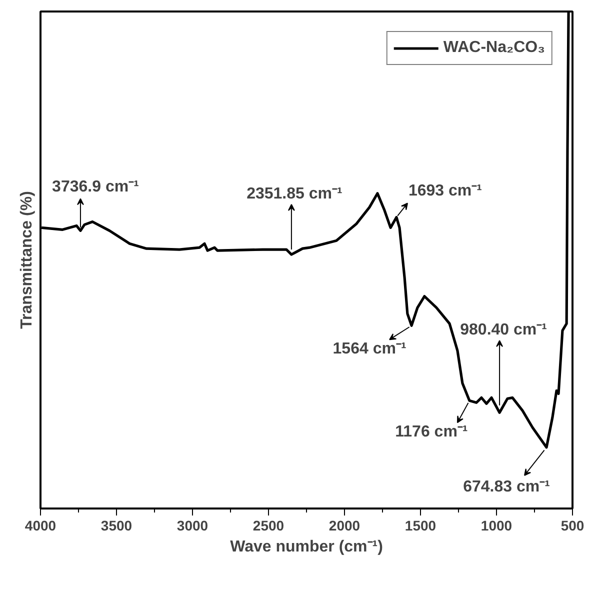 The height and width of the screenshot is (592, 599). Describe the element at coordinates (268, 526) in the screenshot. I see `x-tick-label: 2500` at that location.